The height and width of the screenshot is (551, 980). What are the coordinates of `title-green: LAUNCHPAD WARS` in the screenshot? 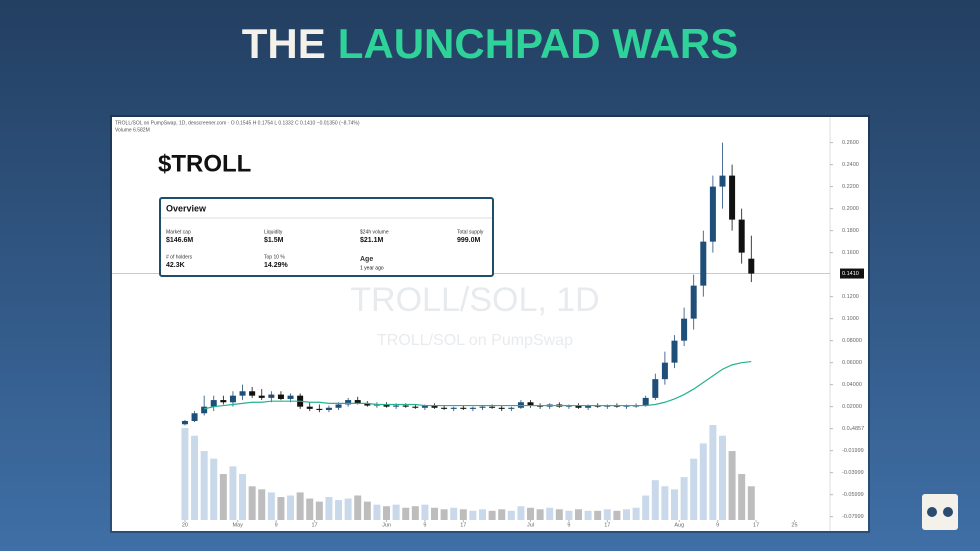 It's located at (538, 43).